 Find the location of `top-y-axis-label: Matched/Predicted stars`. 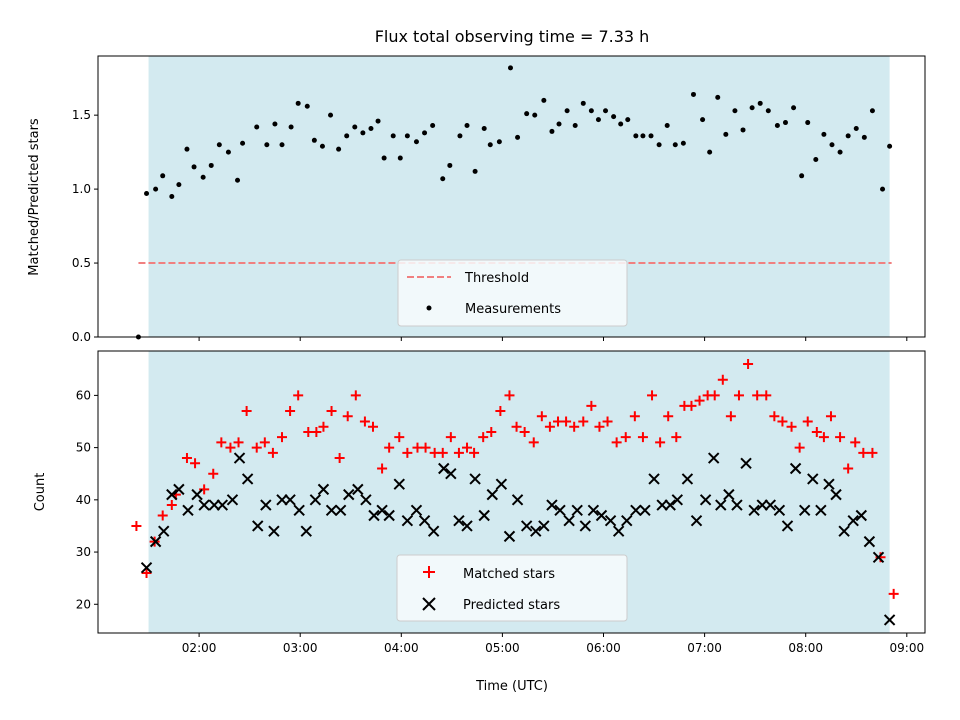

top-y-axis-label: Matched/Predicted stars is located at coordinates (34, 197).